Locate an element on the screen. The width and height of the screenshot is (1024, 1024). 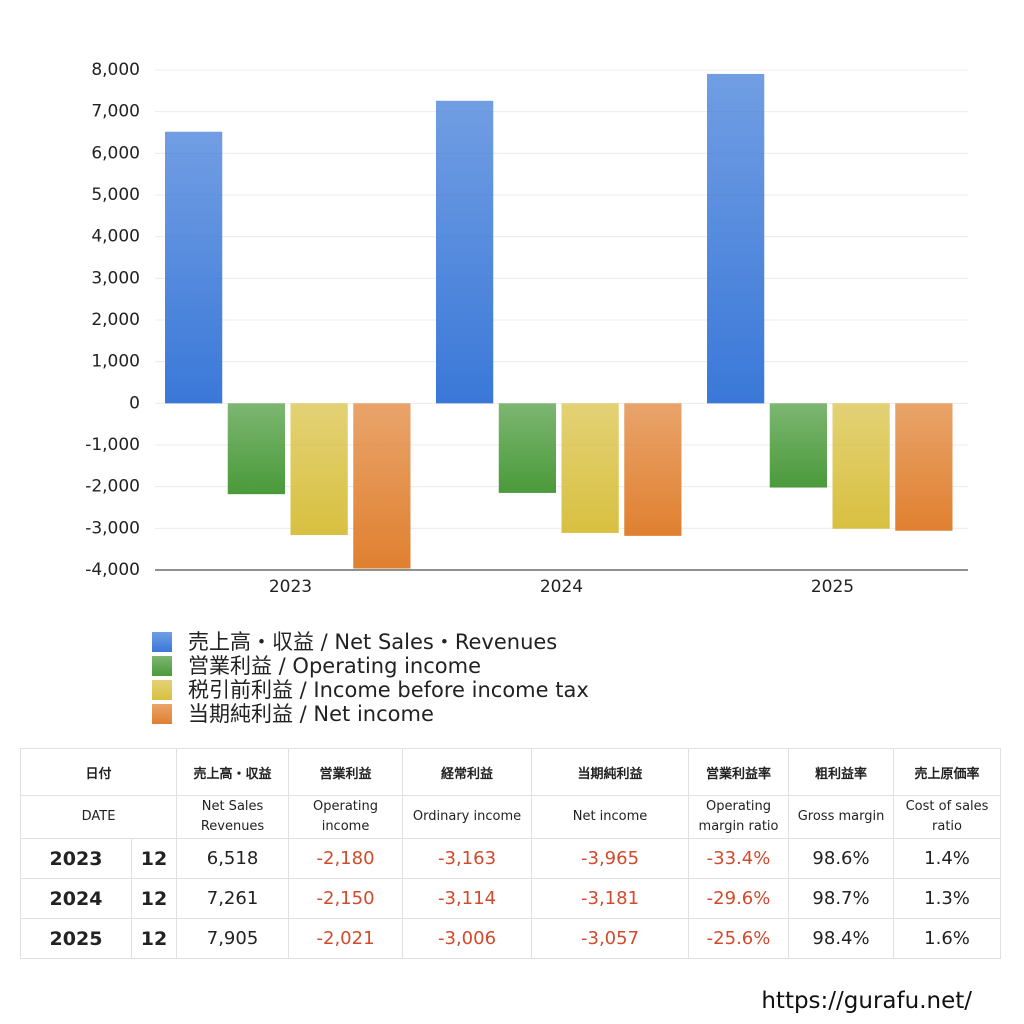
value-cell: -3,114 is located at coordinates (467, 898).